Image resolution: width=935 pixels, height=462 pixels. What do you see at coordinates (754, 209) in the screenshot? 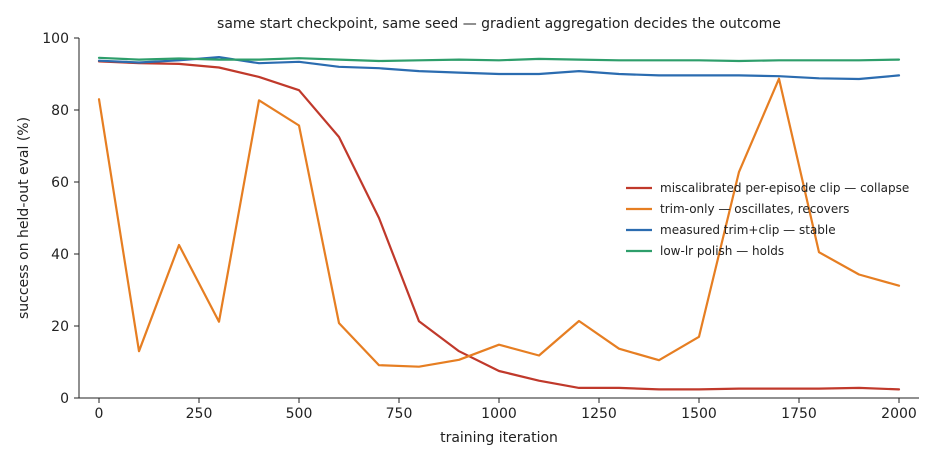
I see `legend-label: trim-only — oscillates, recovers` at bounding box center [754, 209].